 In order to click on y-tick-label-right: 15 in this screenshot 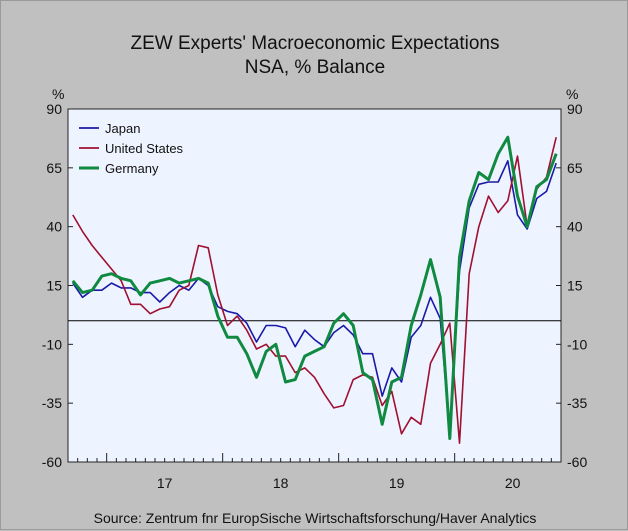, I will do `click(575, 286)`.